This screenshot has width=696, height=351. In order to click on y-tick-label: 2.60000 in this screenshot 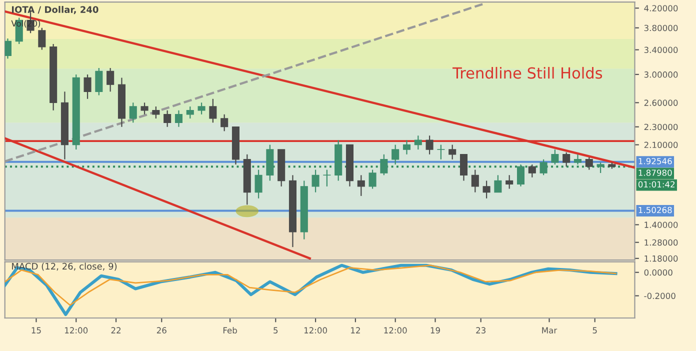, I will do `click(661, 103)`.